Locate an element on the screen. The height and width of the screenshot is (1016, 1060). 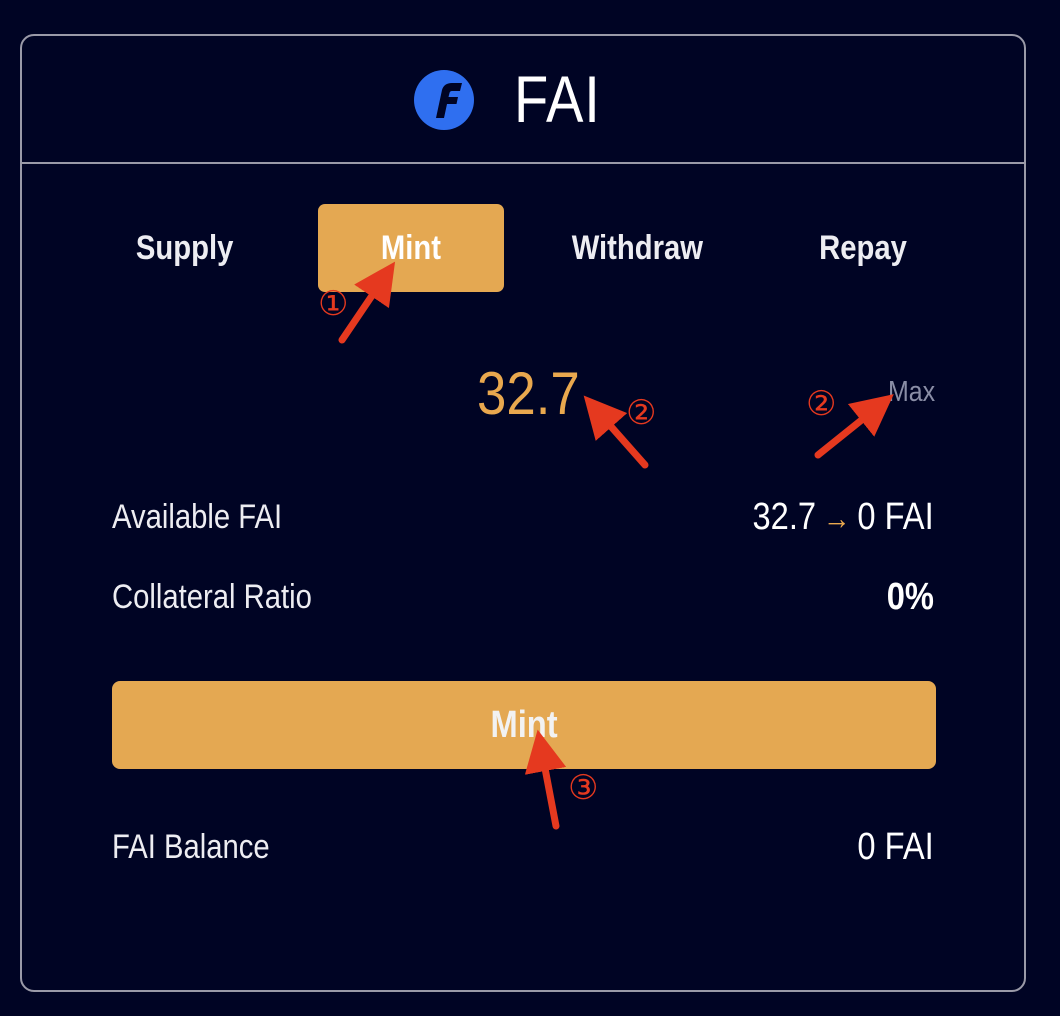
tab-label: Supply is located at coordinates (185, 248).